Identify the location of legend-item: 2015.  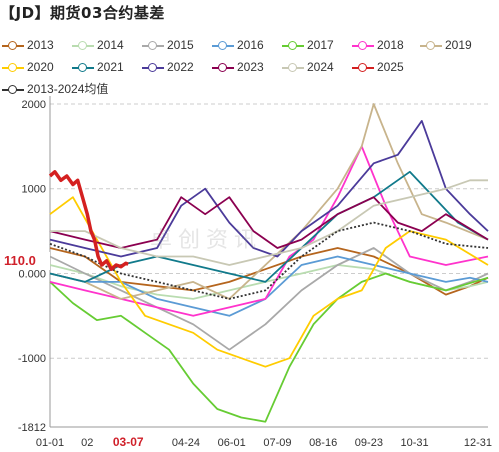
(168, 45).